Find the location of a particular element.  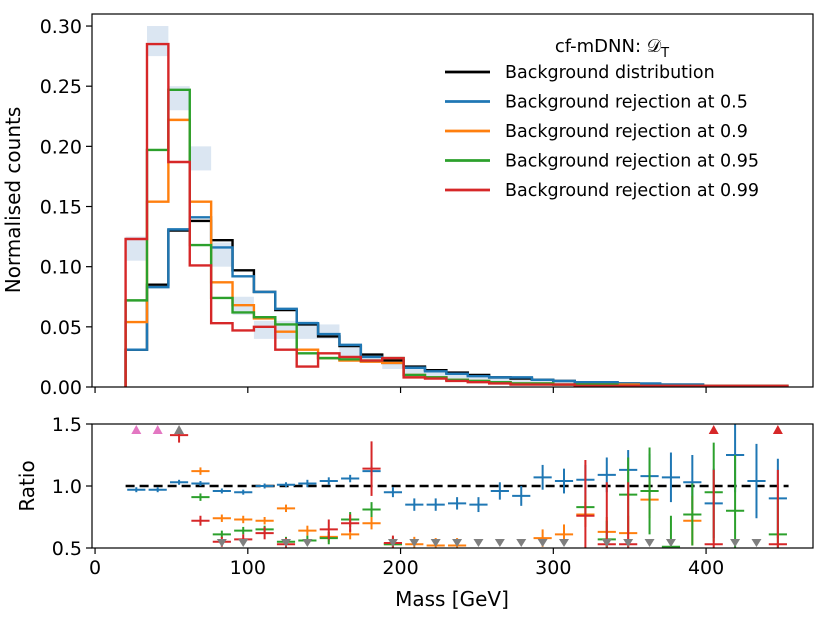

main-y-ticks: 0.00 0.05 0.10 0.15 0.20 0.25 0.30 is located at coordinates (66, 207).